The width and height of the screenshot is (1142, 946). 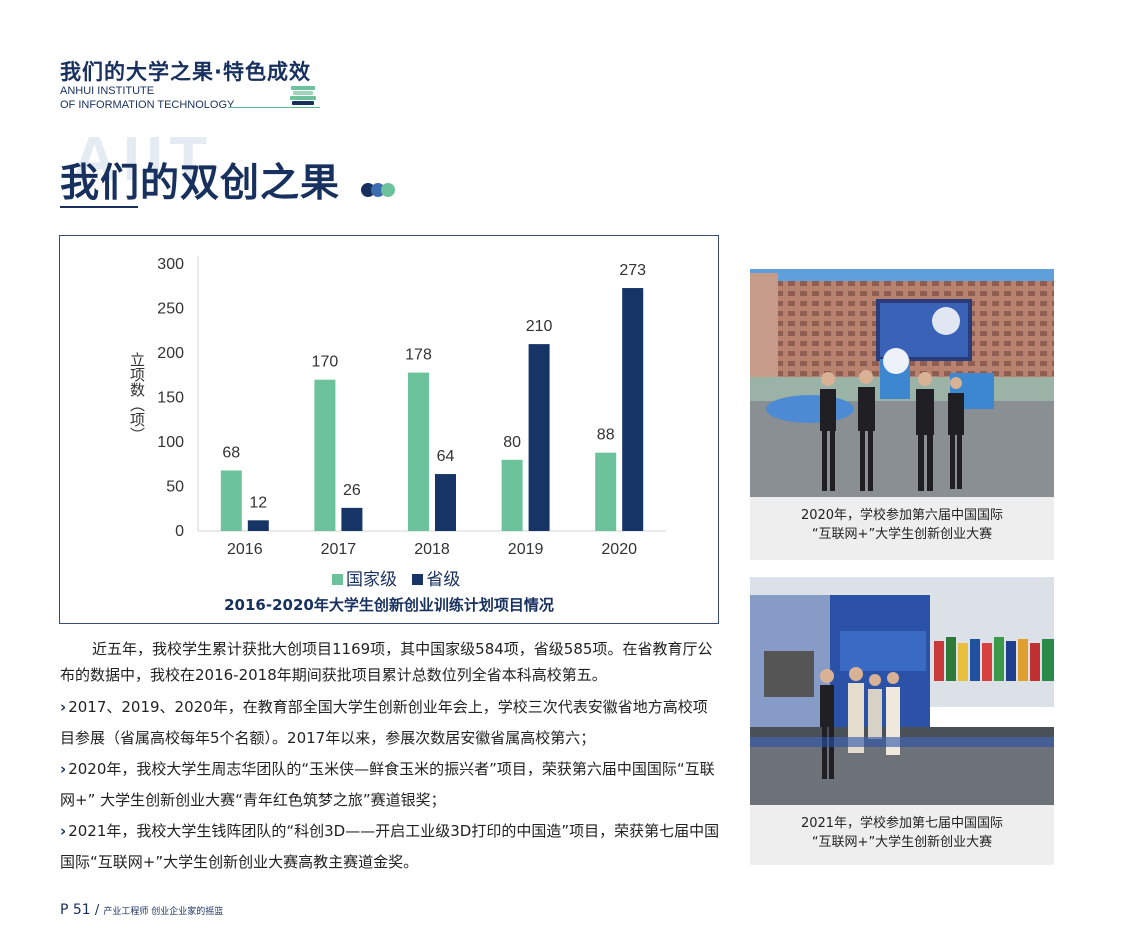 I want to click on data-label: 68, so click(x=231, y=452).